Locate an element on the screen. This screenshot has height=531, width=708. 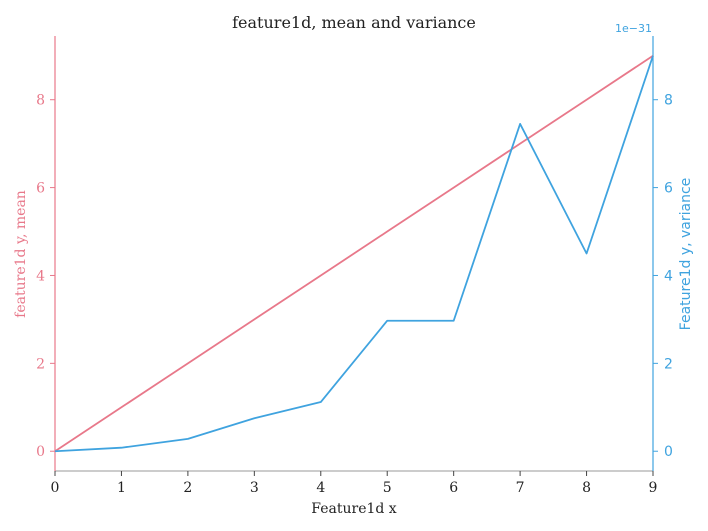
left-y-tick-label: 2 is located at coordinates (40, 364).